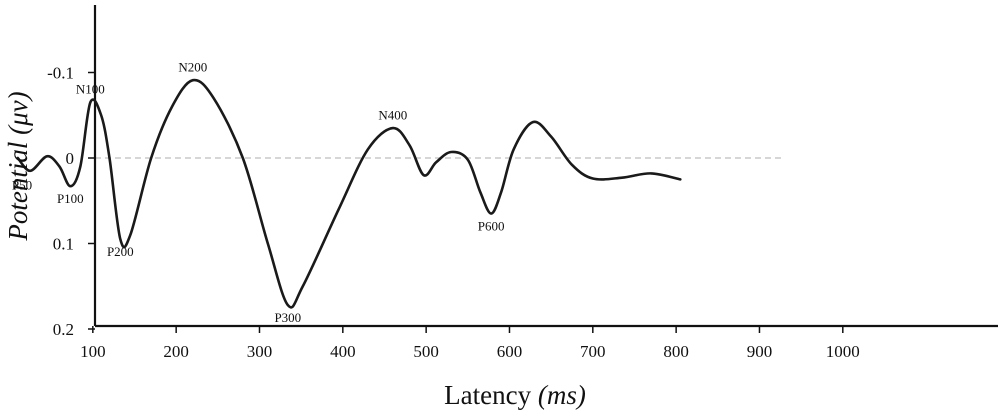  I want to click on x-tick-label: 100, so click(93, 351).